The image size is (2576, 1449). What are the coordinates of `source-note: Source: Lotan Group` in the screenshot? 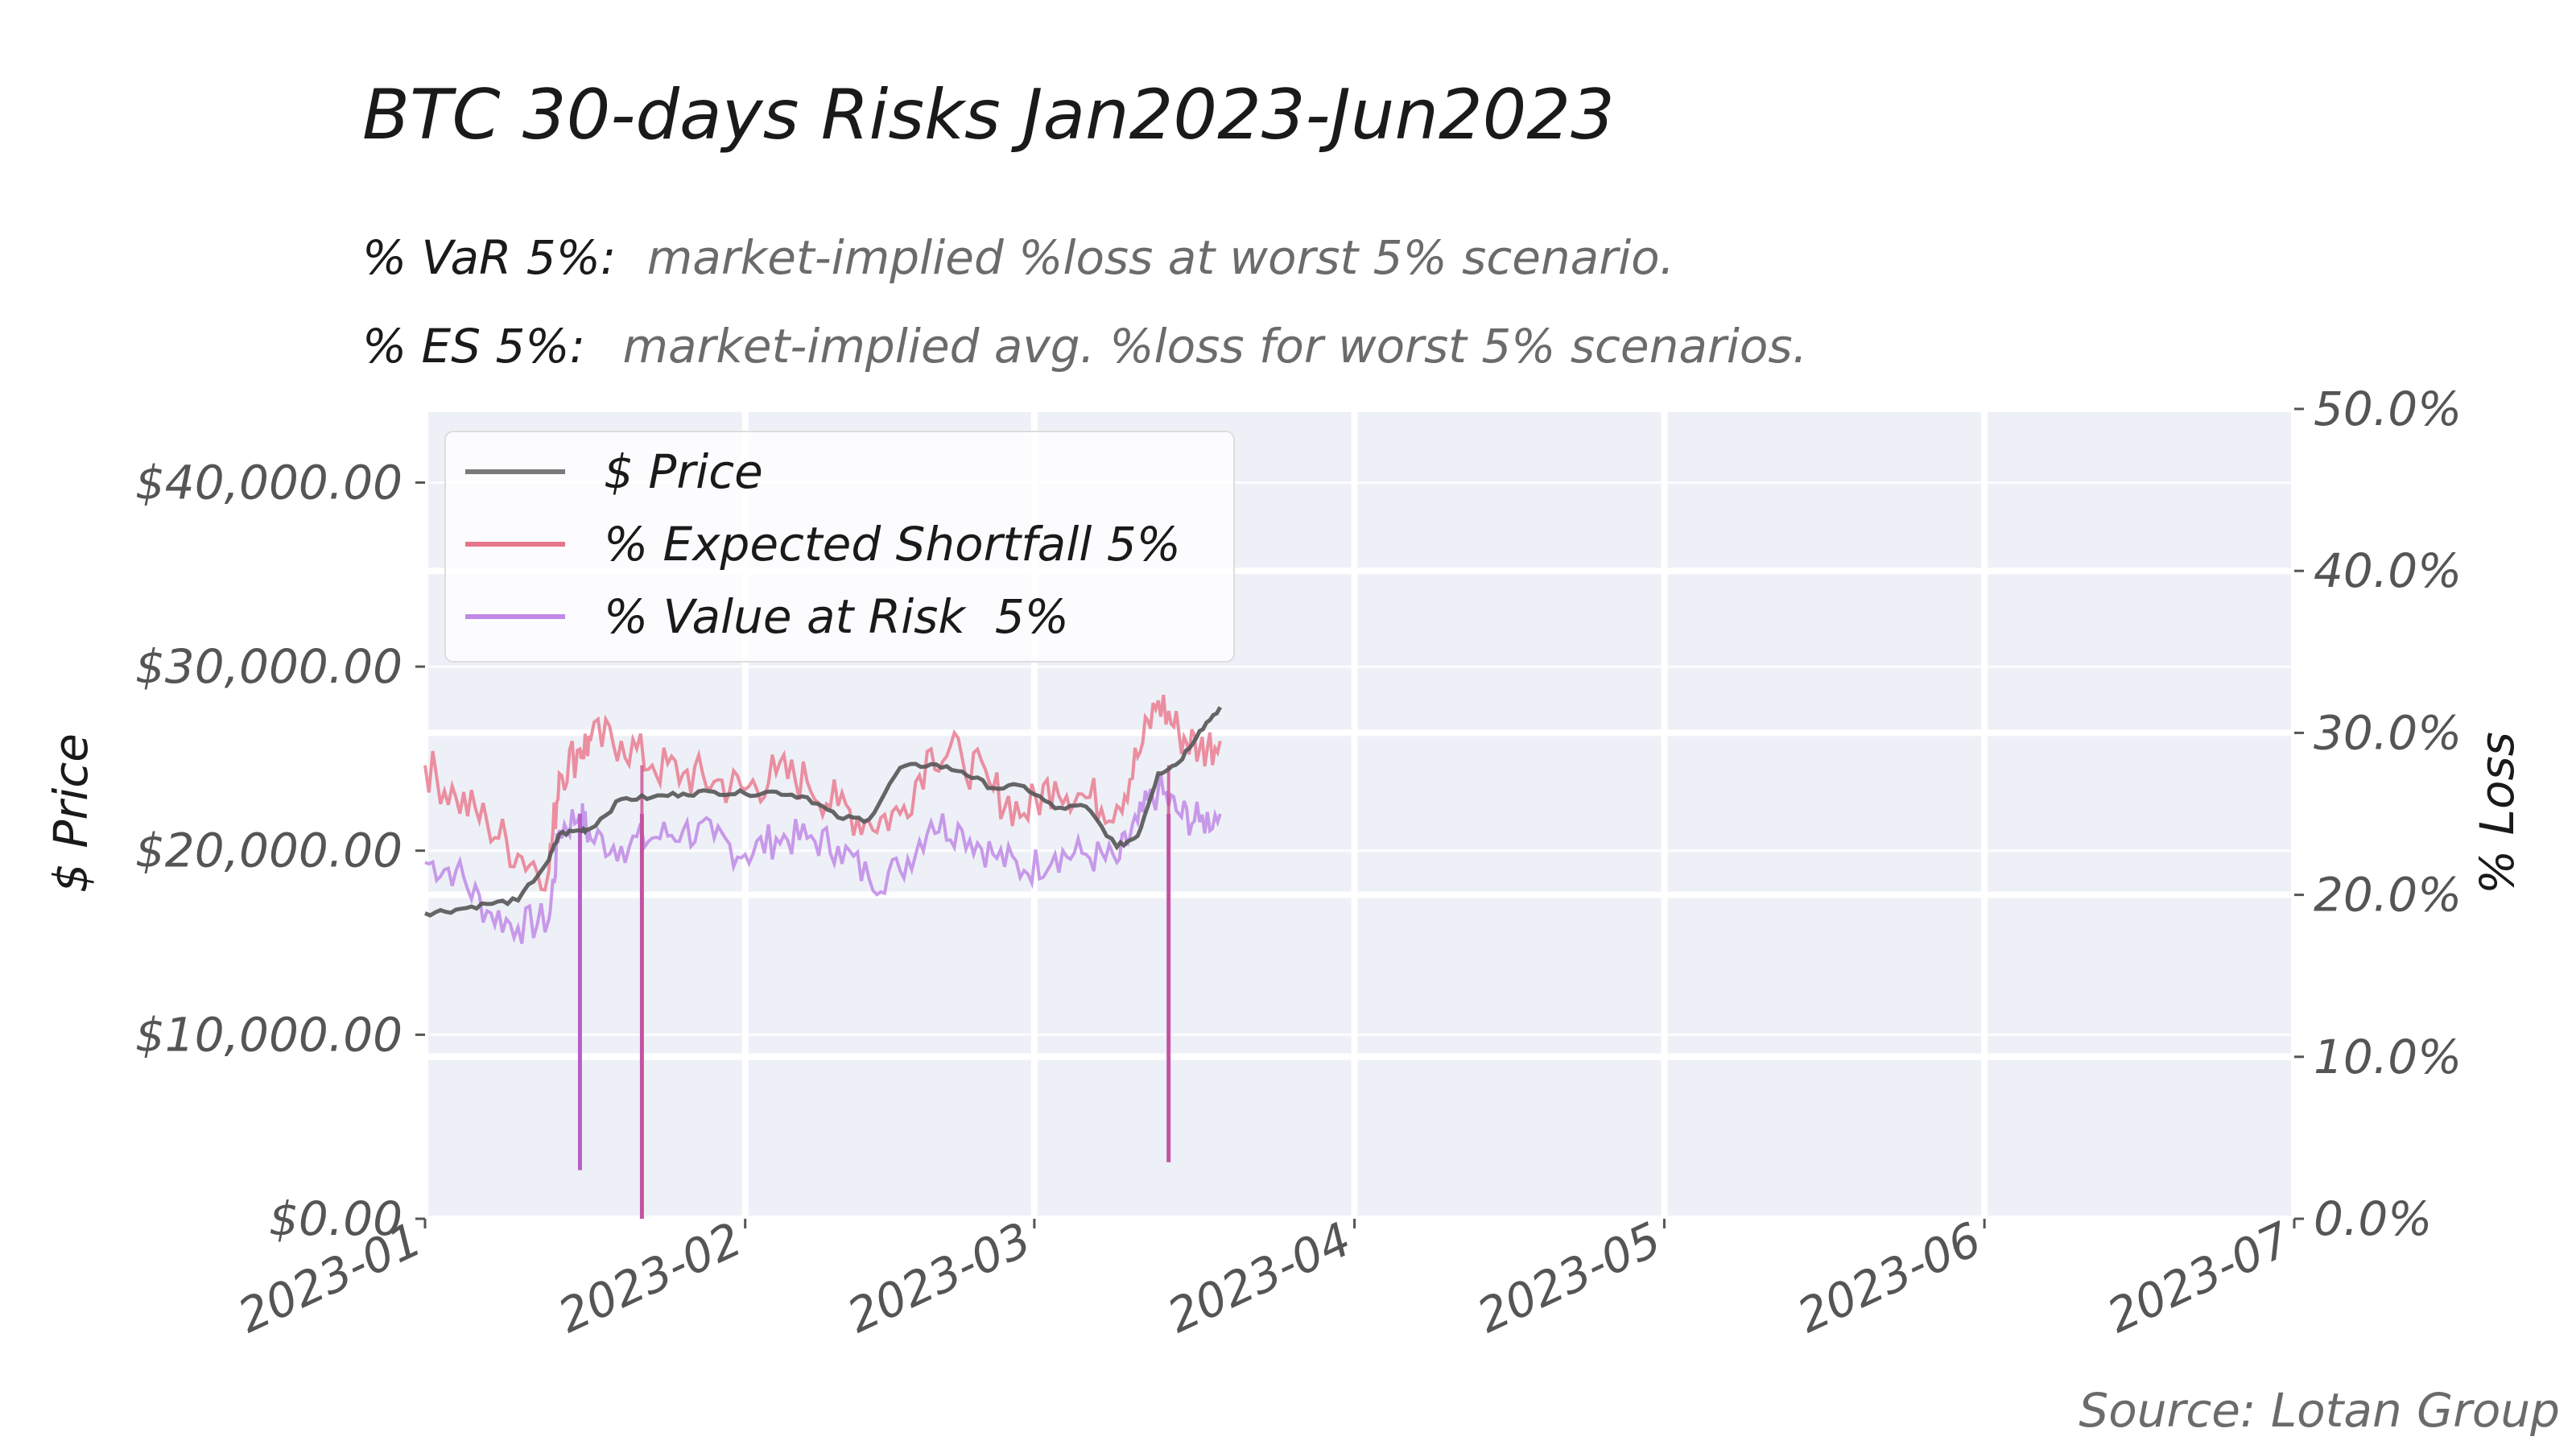 It's located at (2319, 1410).